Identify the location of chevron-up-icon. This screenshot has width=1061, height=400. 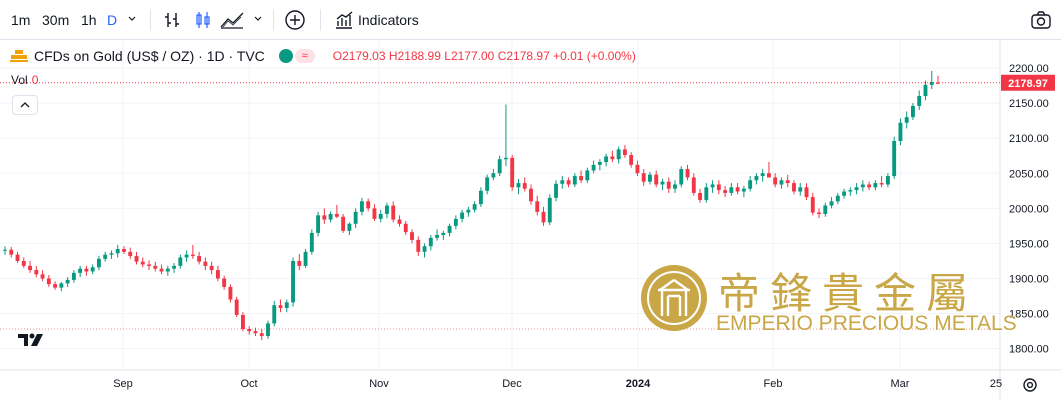
(25, 105).